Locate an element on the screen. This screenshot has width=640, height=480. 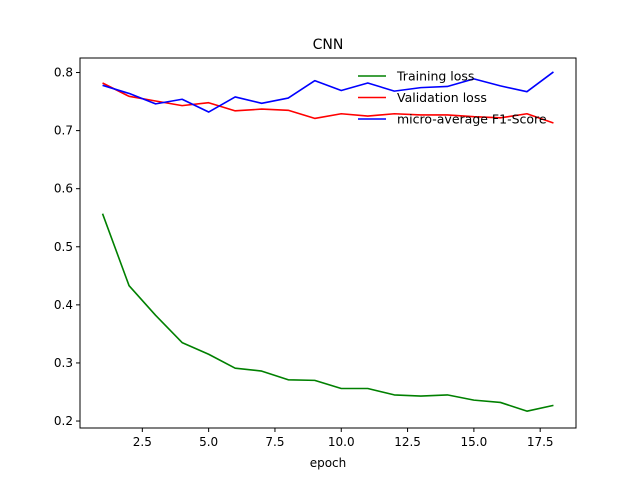
y-tick-label: 0.4 is located at coordinates (63, 305).